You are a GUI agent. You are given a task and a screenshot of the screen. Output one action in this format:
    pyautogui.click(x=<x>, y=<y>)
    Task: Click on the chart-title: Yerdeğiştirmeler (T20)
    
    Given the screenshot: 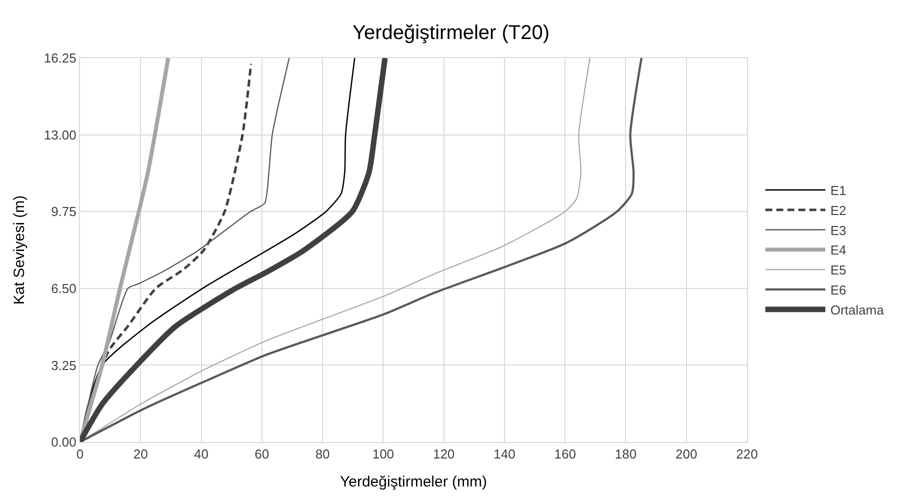 What is the action you would take?
    pyautogui.click(x=451, y=33)
    